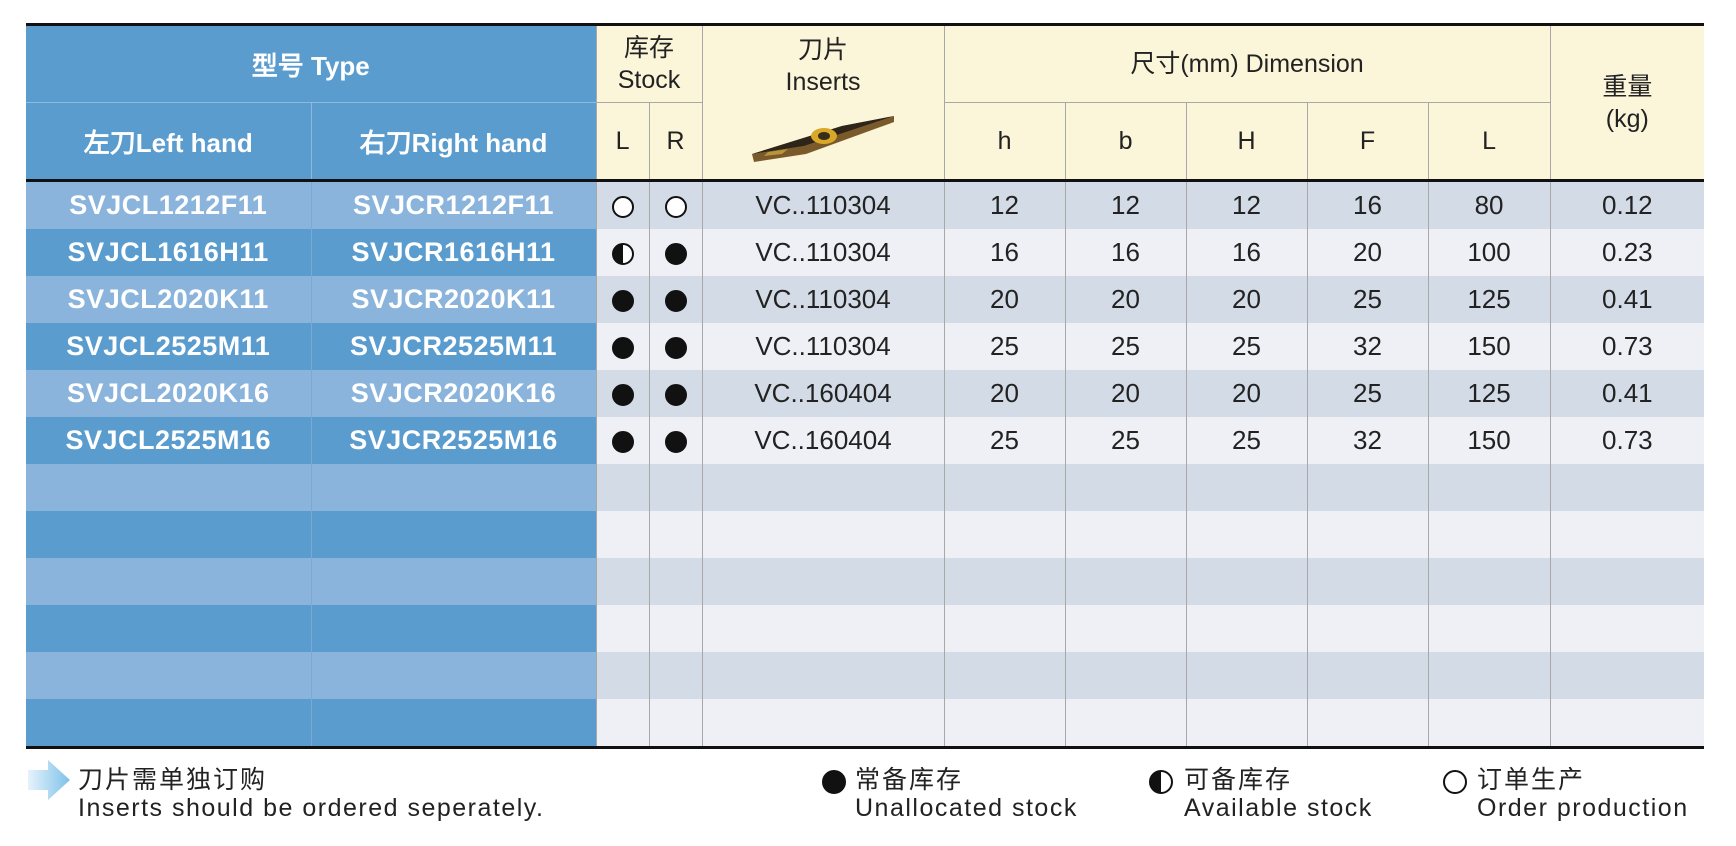  What do you see at coordinates (453, 440) in the screenshot?
I see `right-hand-model: SVJCR2525M16` at bounding box center [453, 440].